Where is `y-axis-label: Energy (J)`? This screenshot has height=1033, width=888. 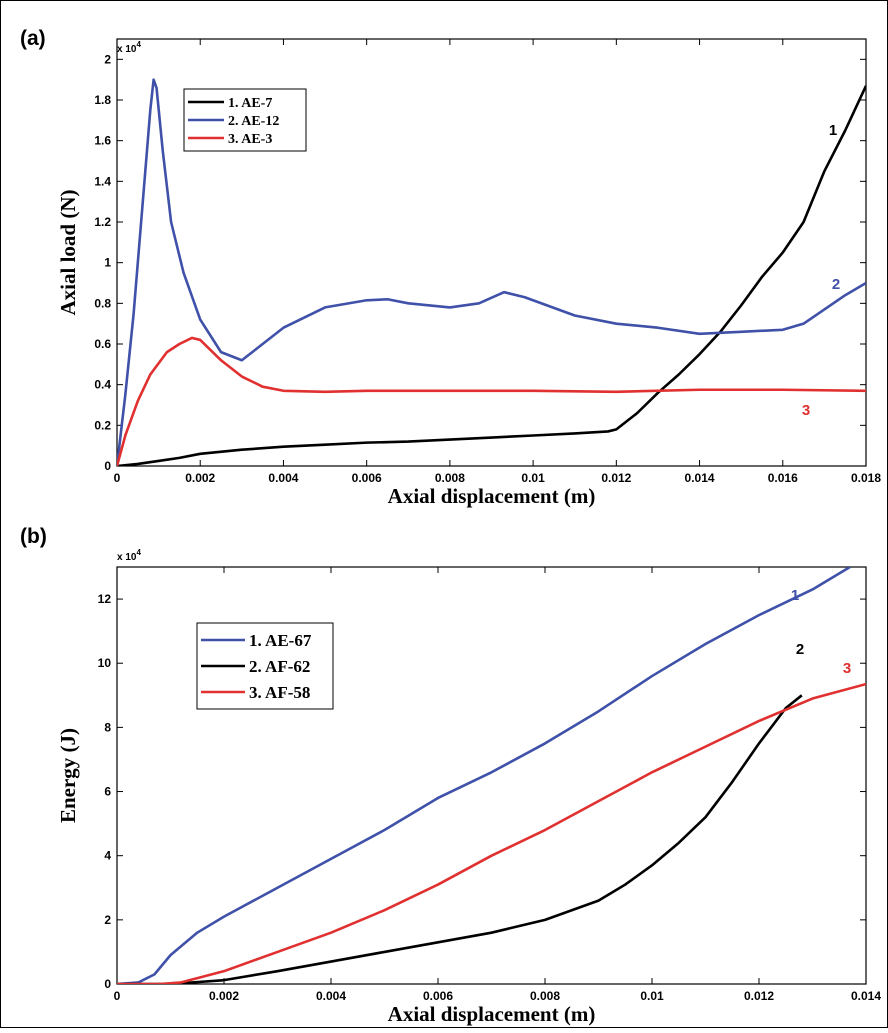 y-axis-label: Energy (J) is located at coordinates (68, 775).